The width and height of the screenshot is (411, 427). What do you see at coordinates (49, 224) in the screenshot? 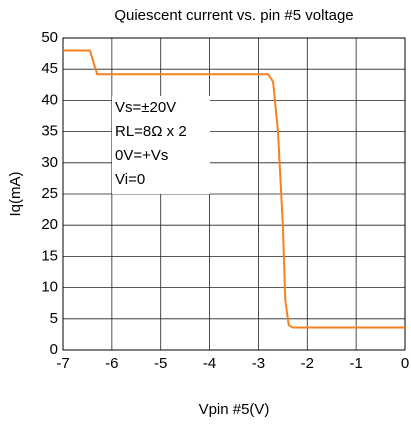
I see `y-tick-label: 20` at bounding box center [49, 224].